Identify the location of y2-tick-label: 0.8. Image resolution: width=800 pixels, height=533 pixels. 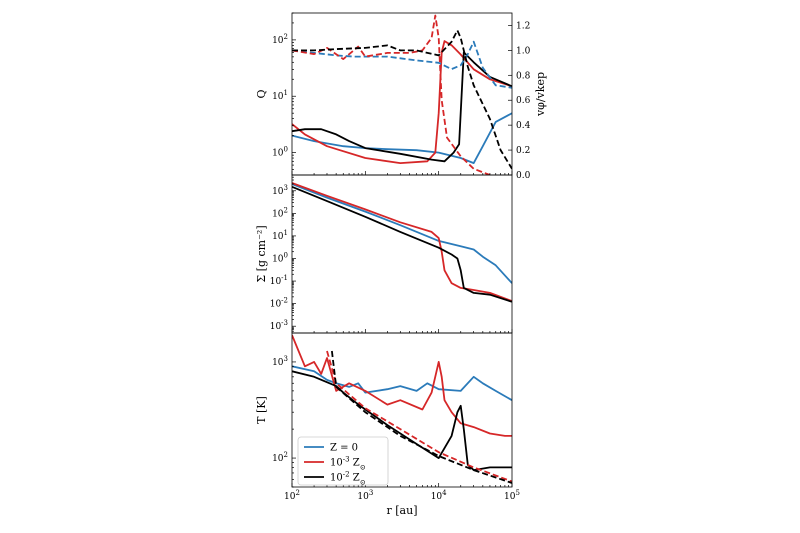
(523, 76).